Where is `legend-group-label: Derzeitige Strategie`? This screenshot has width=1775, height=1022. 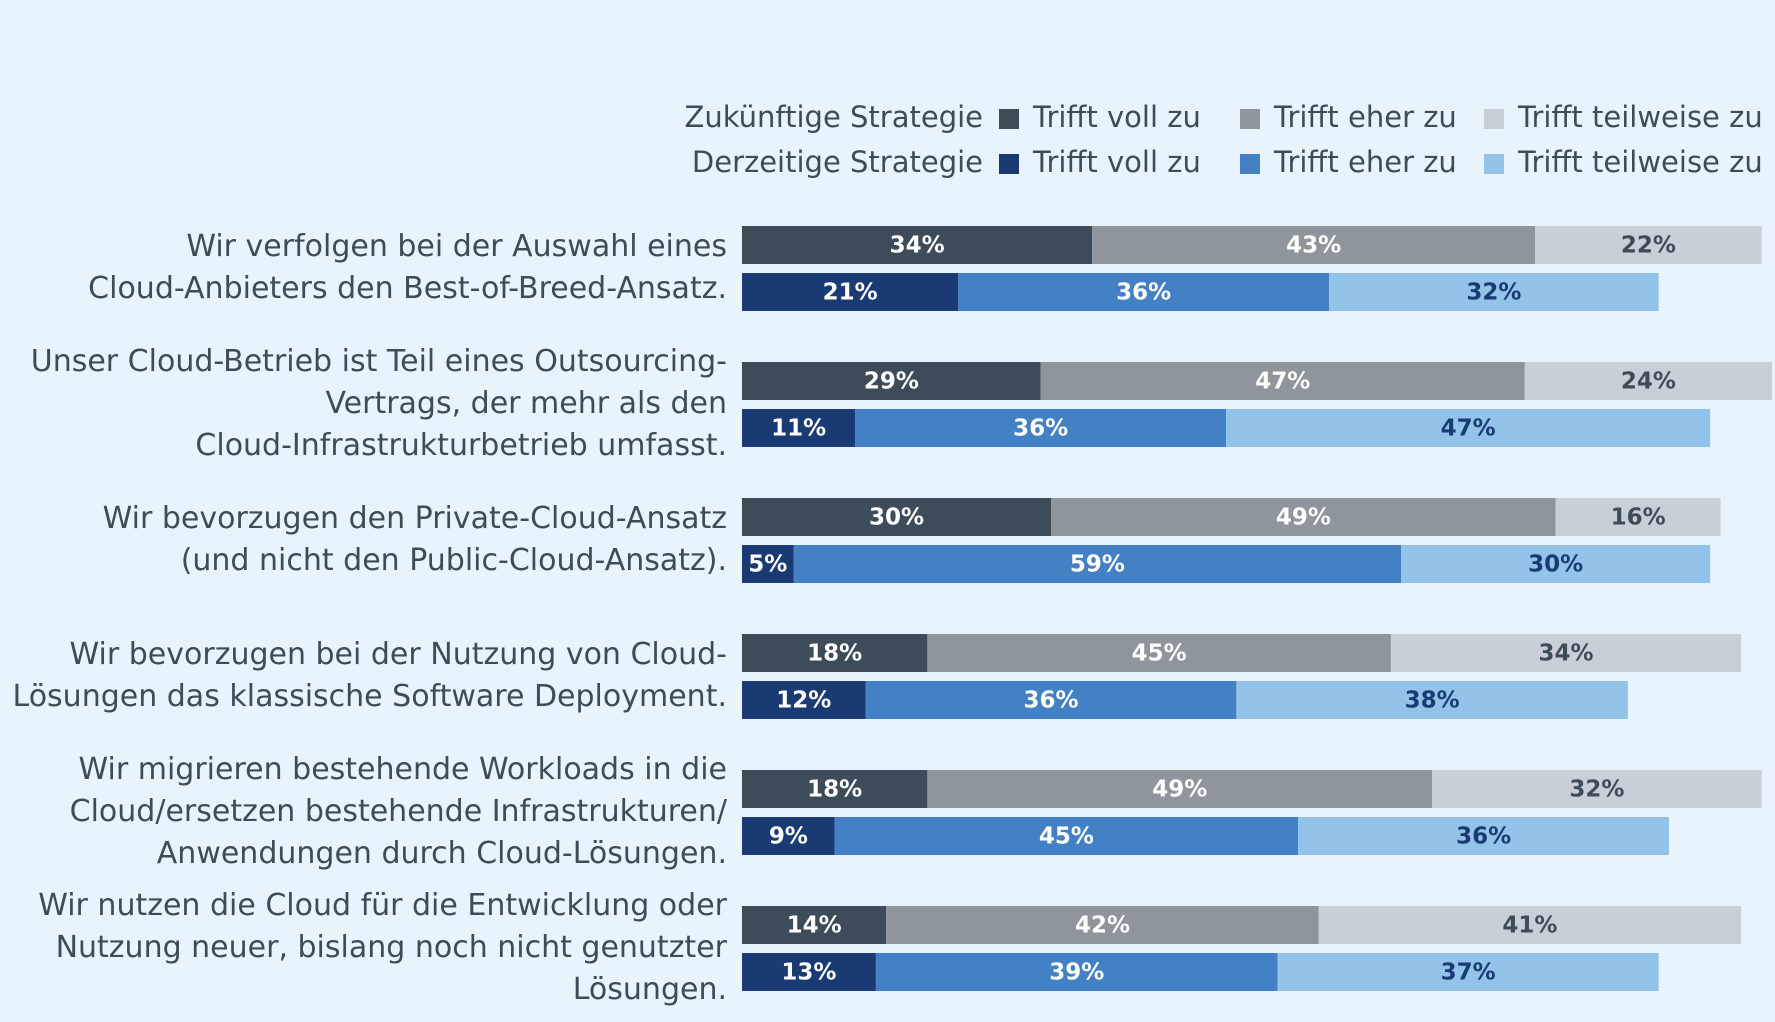
legend-group-label: Derzeitige Strategie is located at coordinates (837, 162).